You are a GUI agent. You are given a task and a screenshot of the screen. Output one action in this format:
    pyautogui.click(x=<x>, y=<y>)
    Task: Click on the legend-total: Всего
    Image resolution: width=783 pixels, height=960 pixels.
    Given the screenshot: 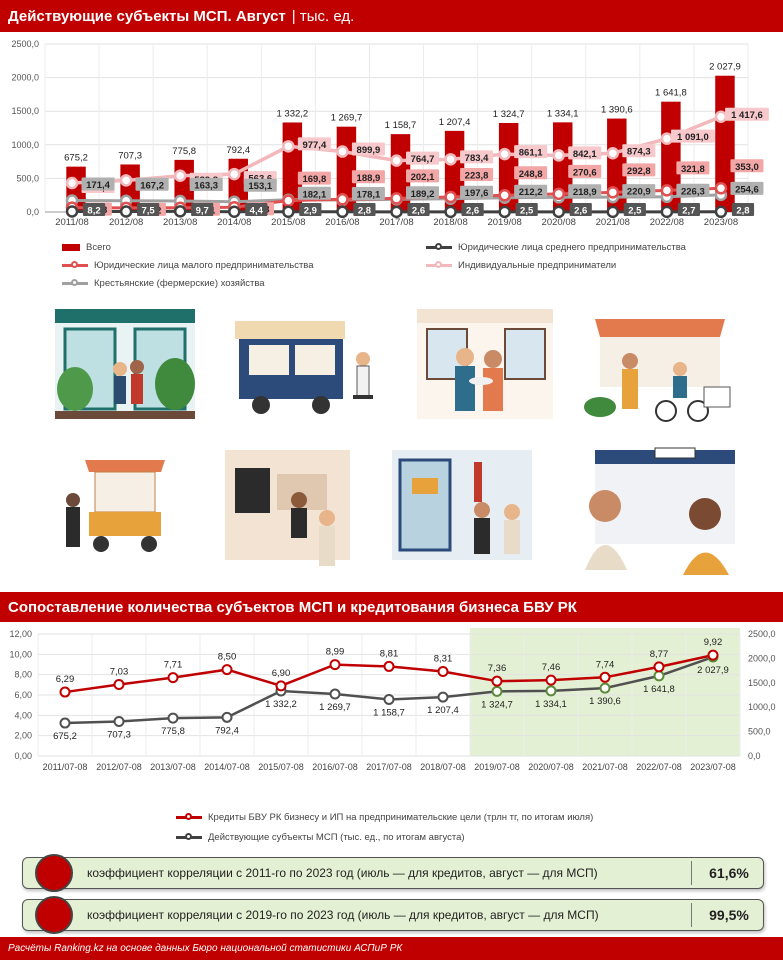 What is the action you would take?
    pyautogui.click(x=86, y=247)
    